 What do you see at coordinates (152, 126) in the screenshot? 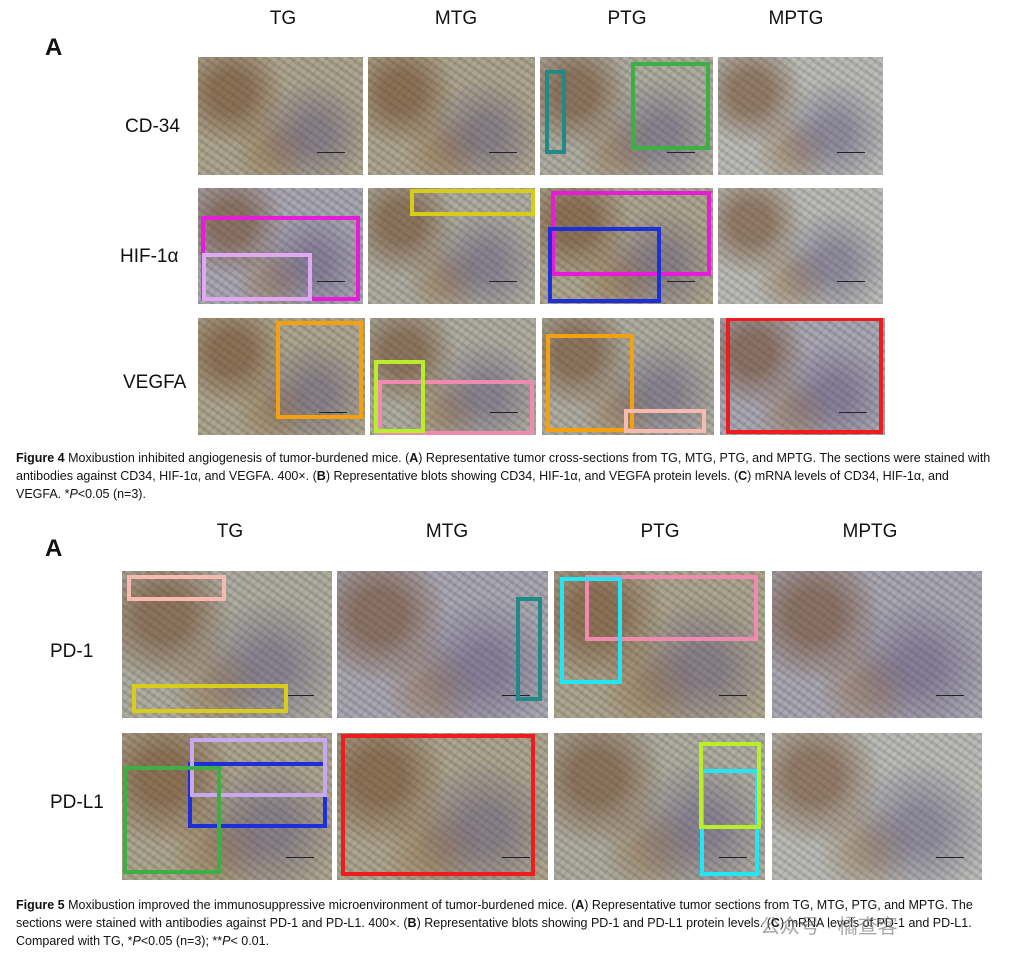
I see `figure4-row-cd34: CD-34` at bounding box center [152, 126].